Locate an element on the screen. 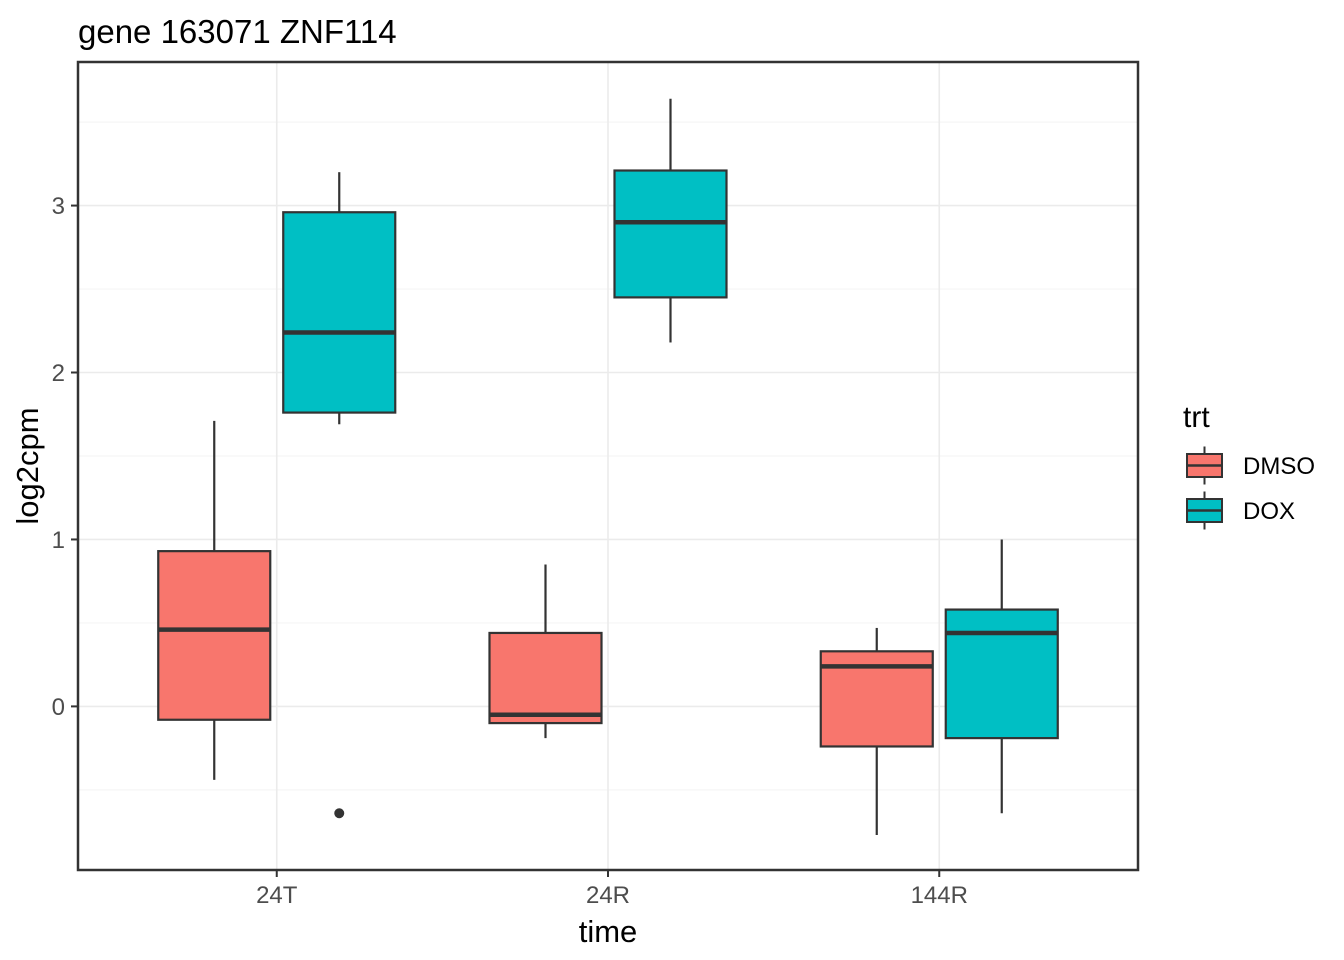 Image resolution: width=1344 pixels, height=960 pixels. y-tick-label: 2 is located at coordinates (58, 373).